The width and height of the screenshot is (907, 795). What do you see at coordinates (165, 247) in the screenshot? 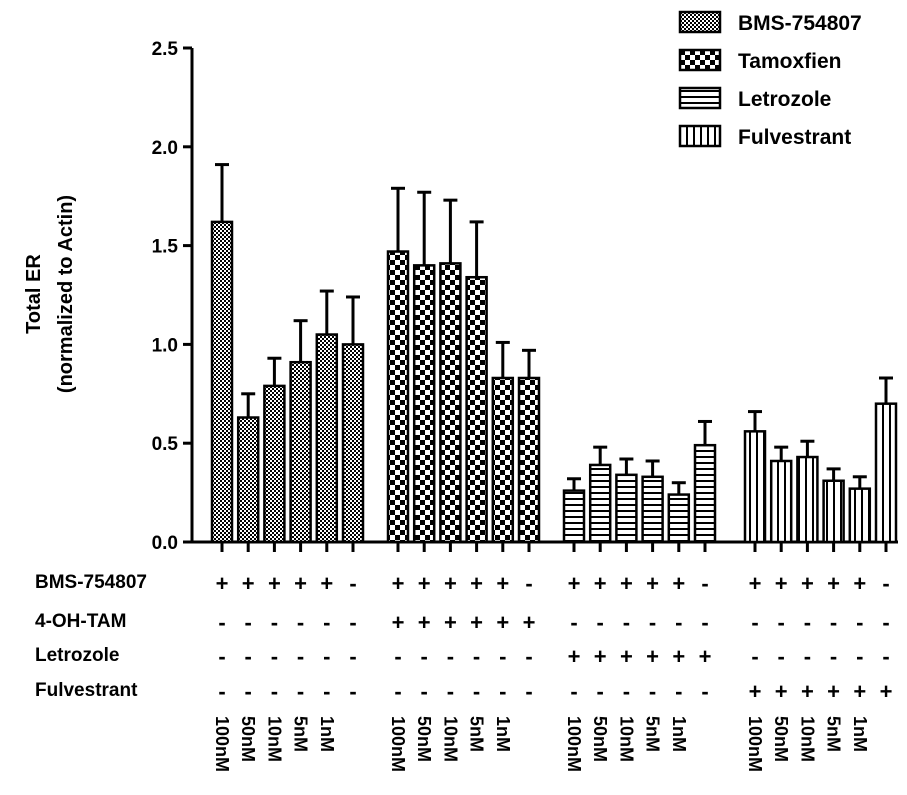
I see `y-tick-label: 1.5` at bounding box center [165, 247].